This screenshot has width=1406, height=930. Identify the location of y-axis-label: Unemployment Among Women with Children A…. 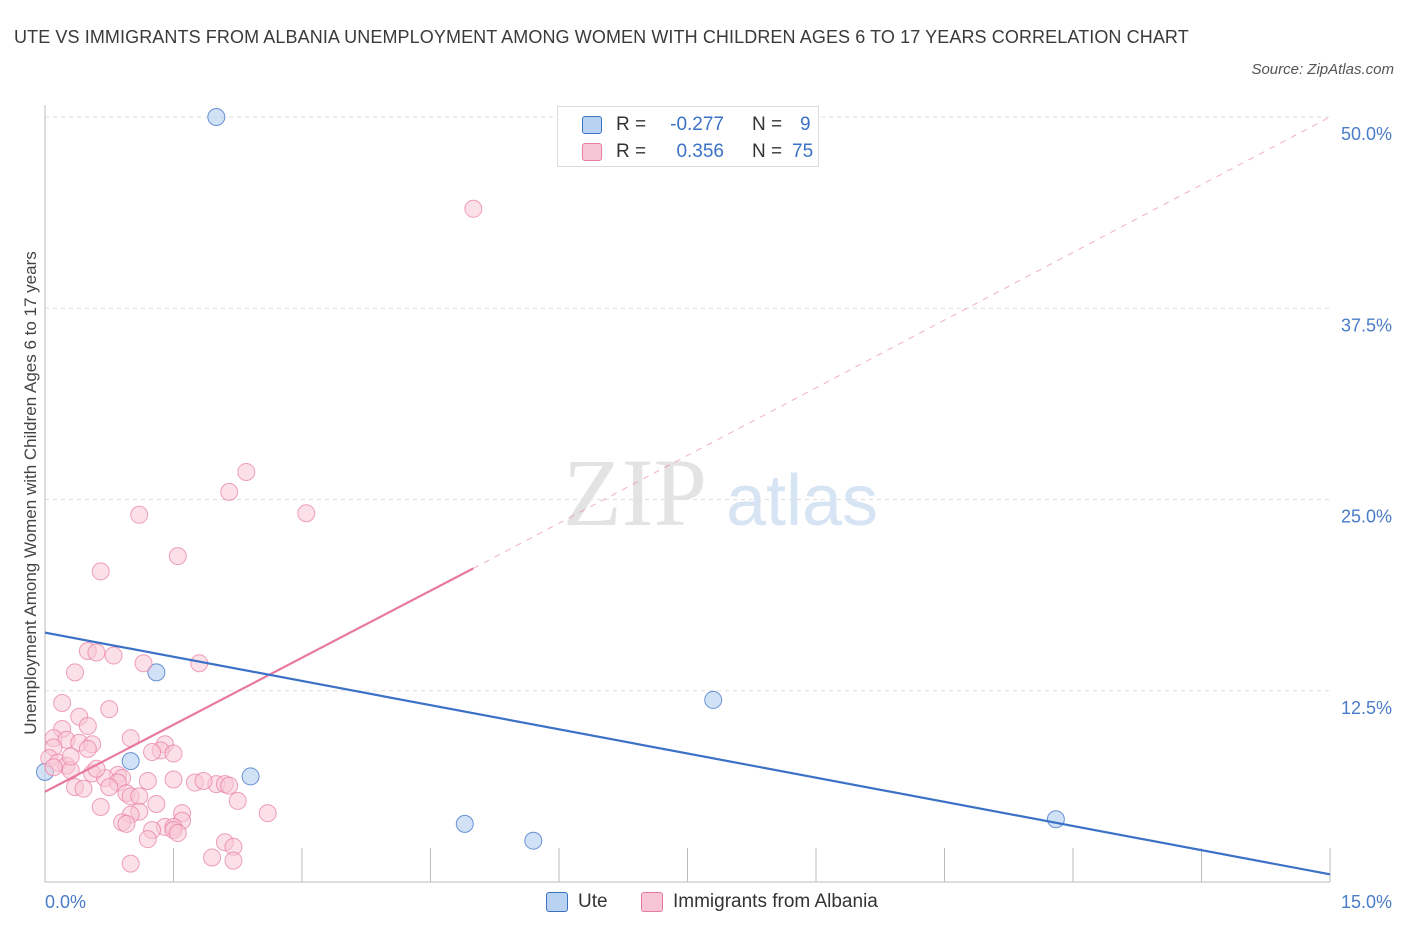
(30, 493).